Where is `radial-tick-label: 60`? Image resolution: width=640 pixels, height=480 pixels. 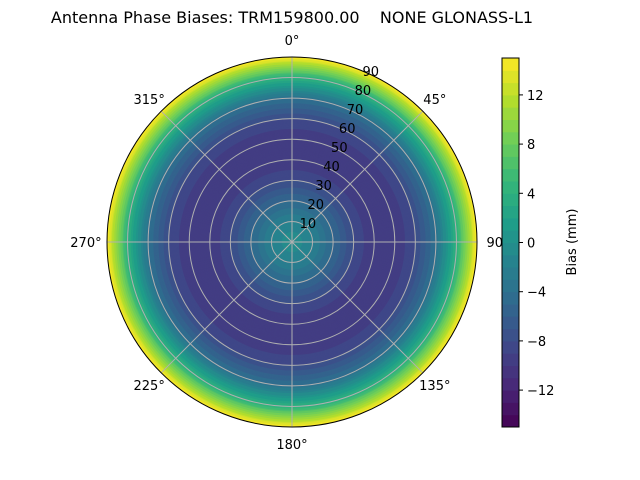 radial-tick-label: 60 is located at coordinates (347, 129).